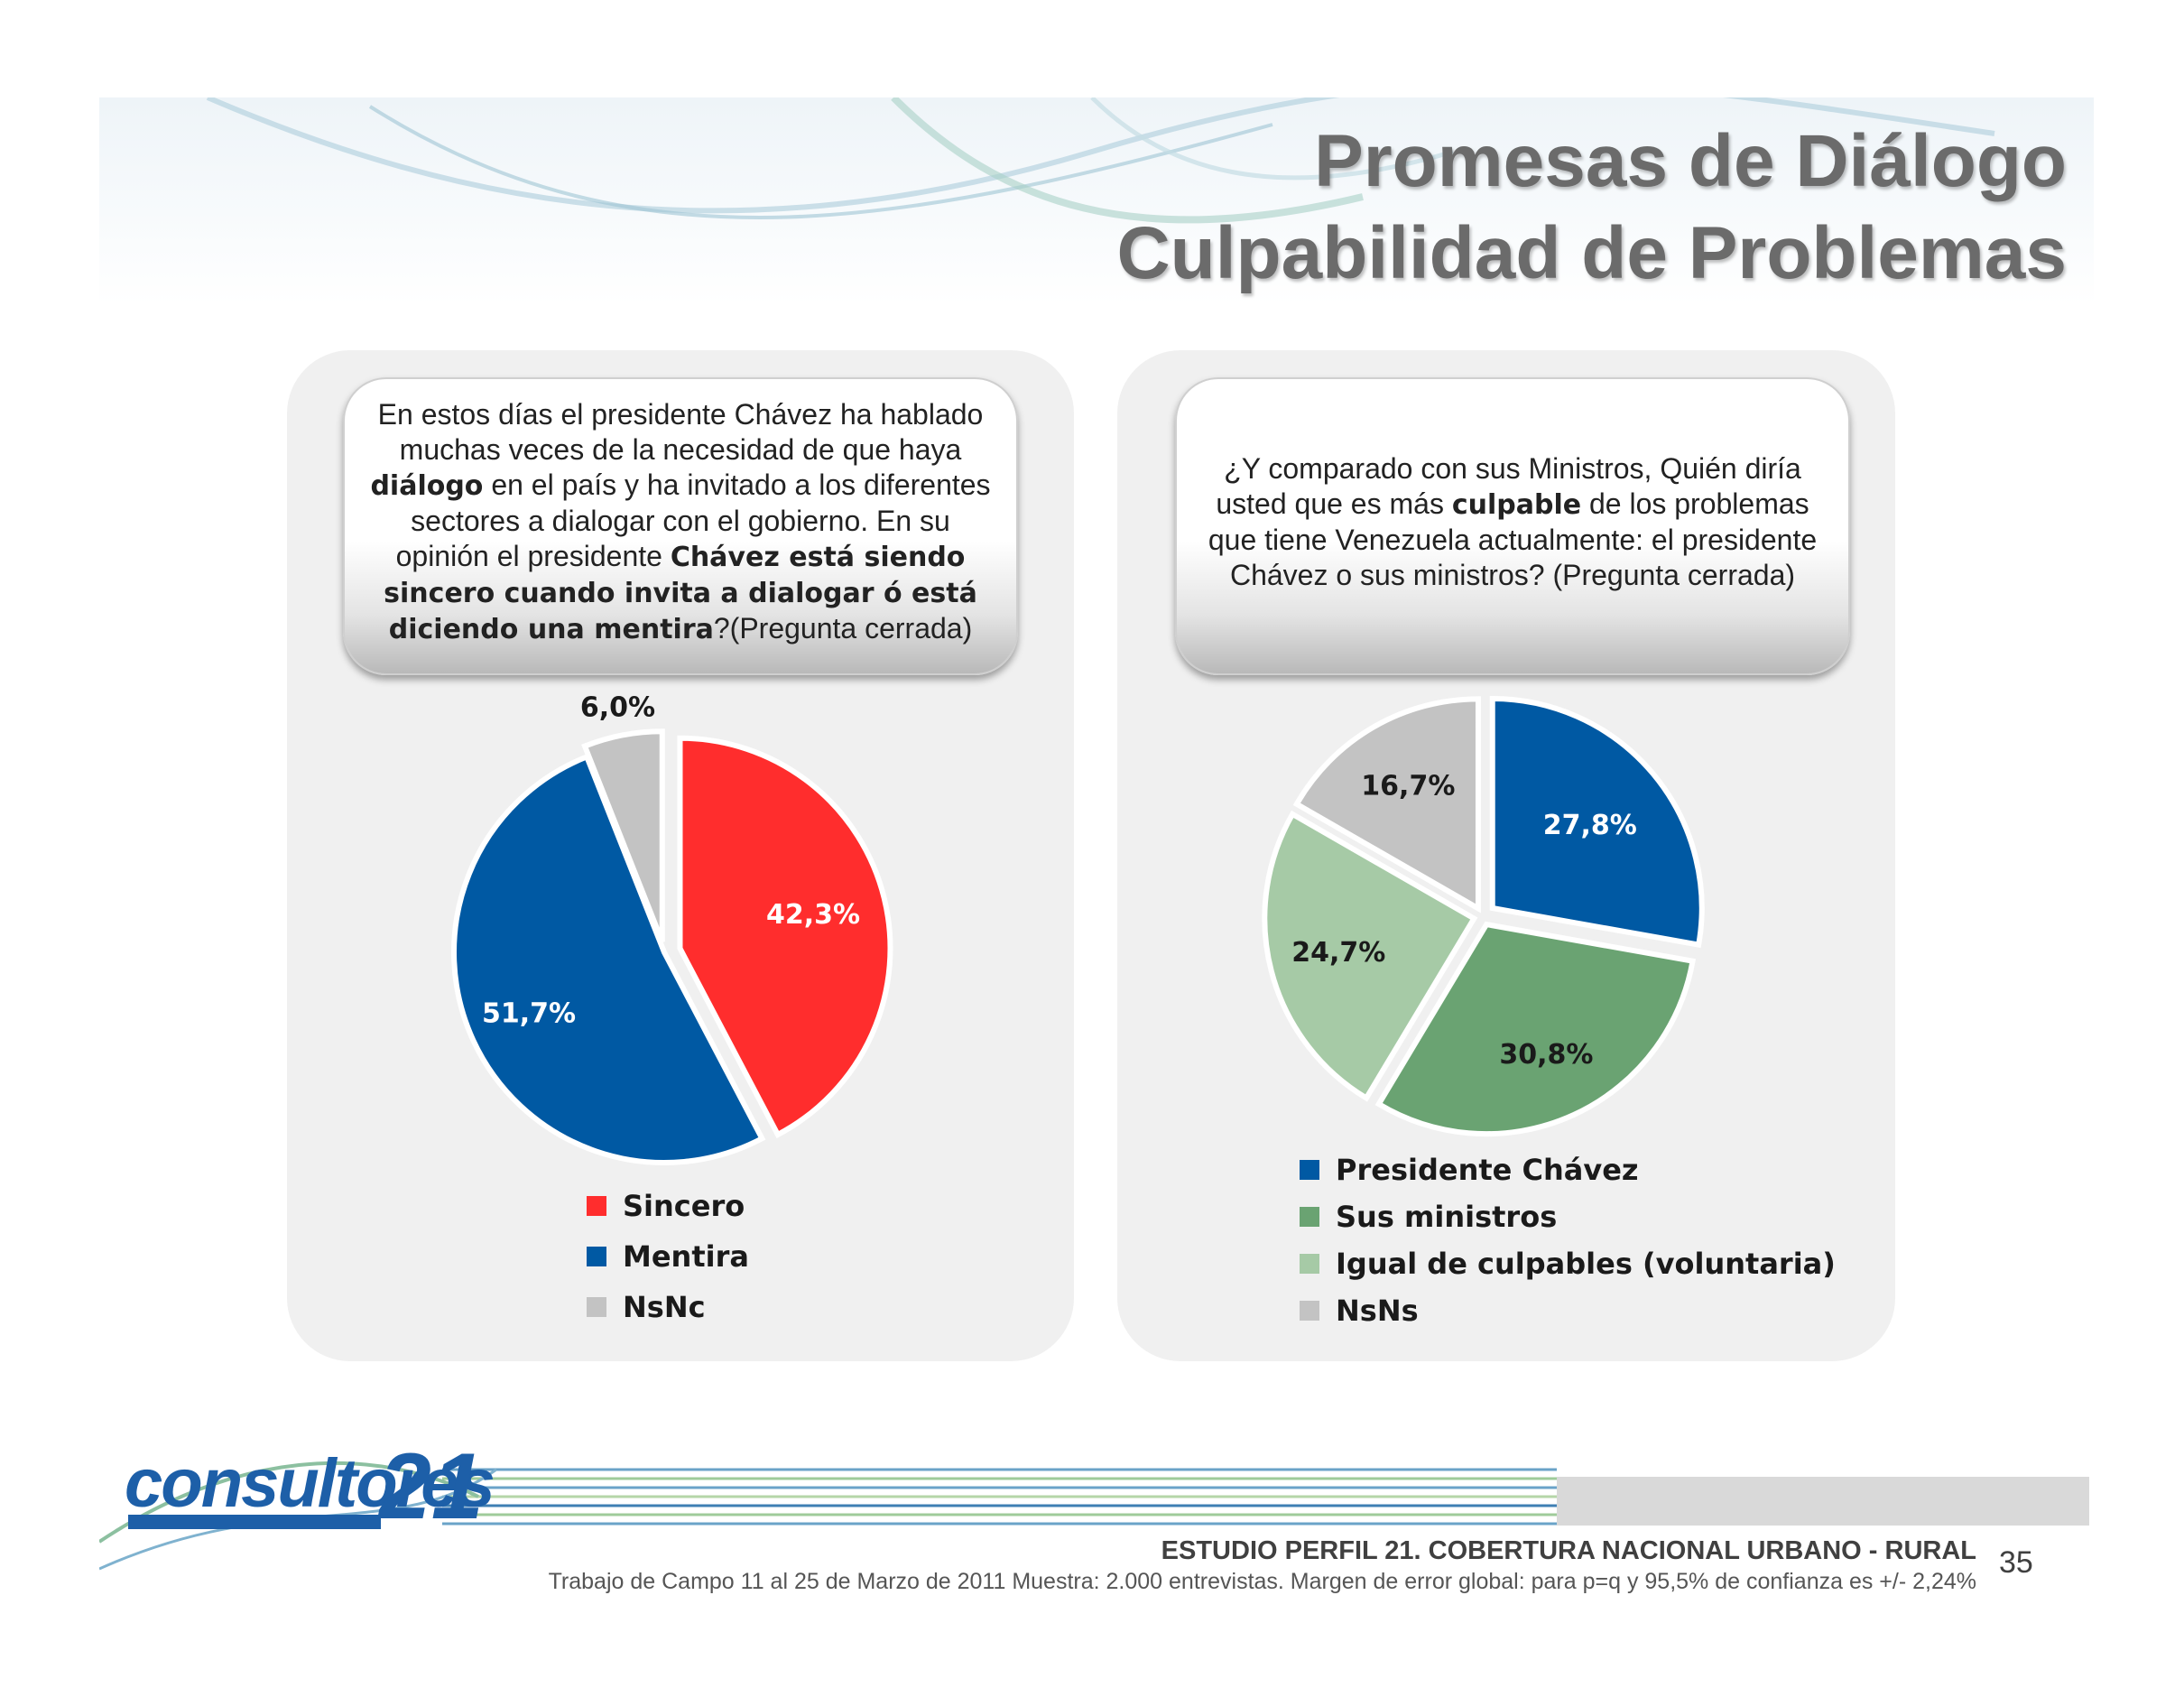  What do you see at coordinates (843, 628) in the screenshot?
I see `left-question-part: ?(Pregunta cerrada)` at bounding box center [843, 628].